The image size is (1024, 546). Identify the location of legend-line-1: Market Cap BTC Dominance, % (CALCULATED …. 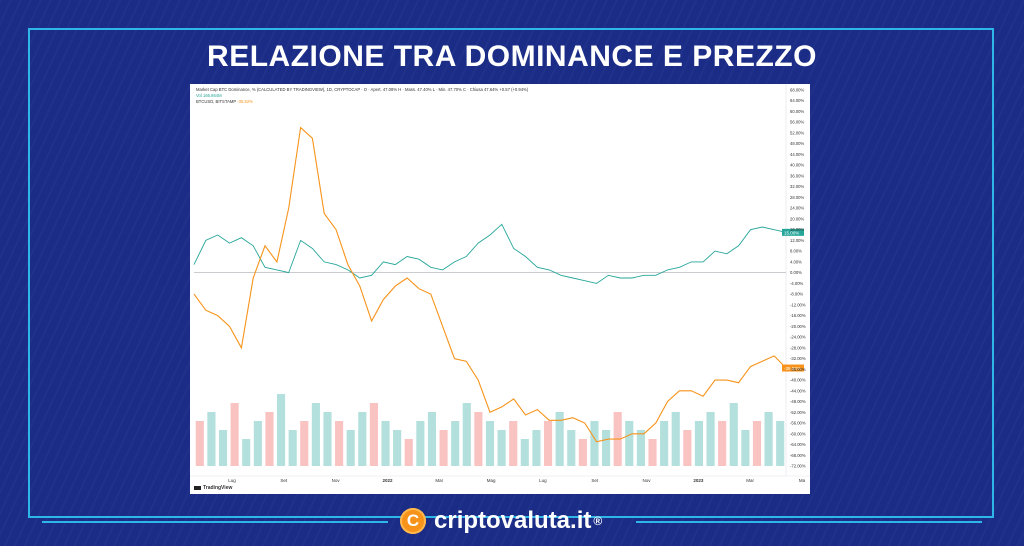
(362, 89).